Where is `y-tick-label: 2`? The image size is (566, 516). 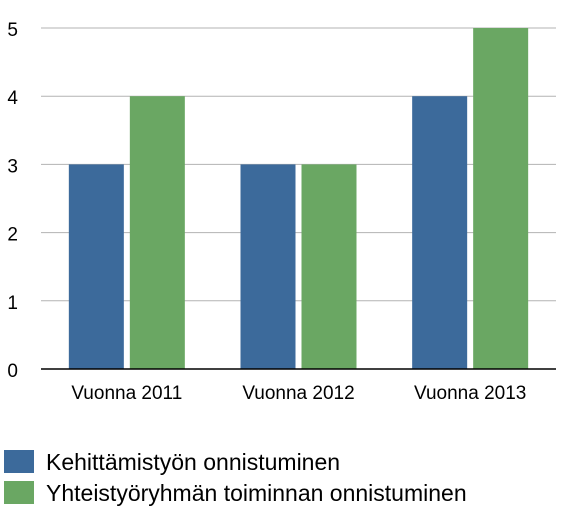
y-tick-label: 2 is located at coordinates (12, 235).